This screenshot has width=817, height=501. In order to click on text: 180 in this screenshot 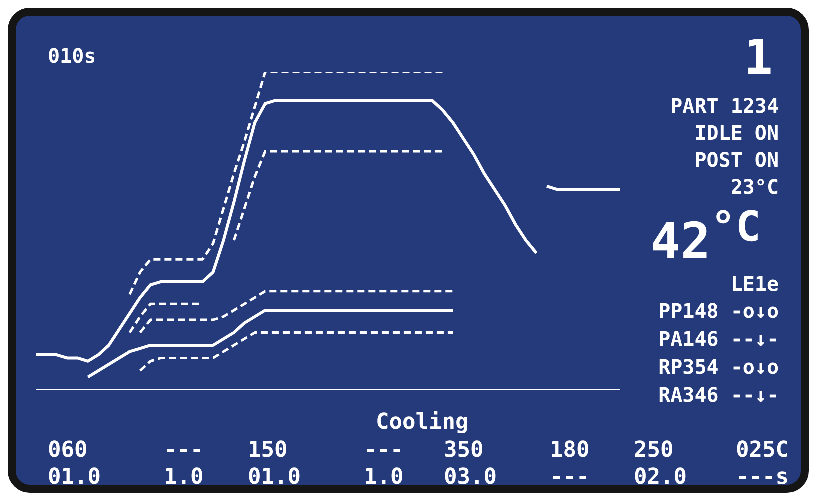, I will do `click(570, 450)`.